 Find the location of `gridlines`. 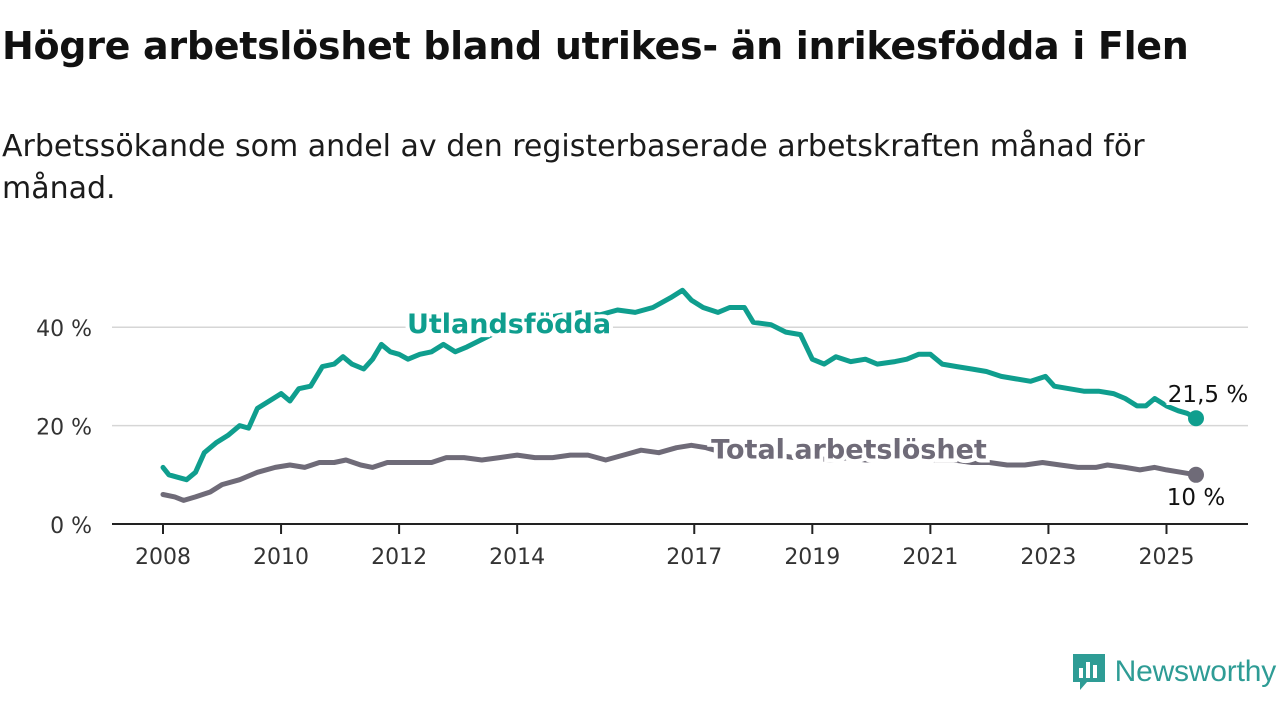

gridlines is located at coordinates (680, 376).